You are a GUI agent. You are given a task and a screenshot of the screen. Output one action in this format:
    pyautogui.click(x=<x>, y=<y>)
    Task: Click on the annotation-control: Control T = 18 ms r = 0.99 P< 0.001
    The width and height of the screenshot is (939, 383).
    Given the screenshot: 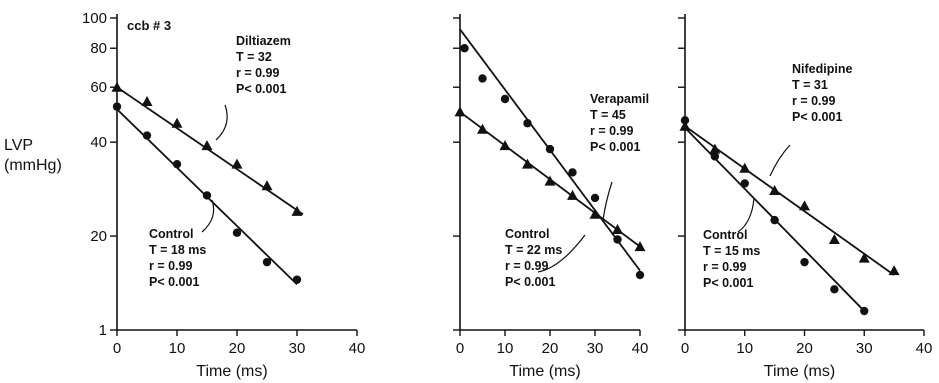 What is the action you would take?
    pyautogui.click(x=182, y=244)
    